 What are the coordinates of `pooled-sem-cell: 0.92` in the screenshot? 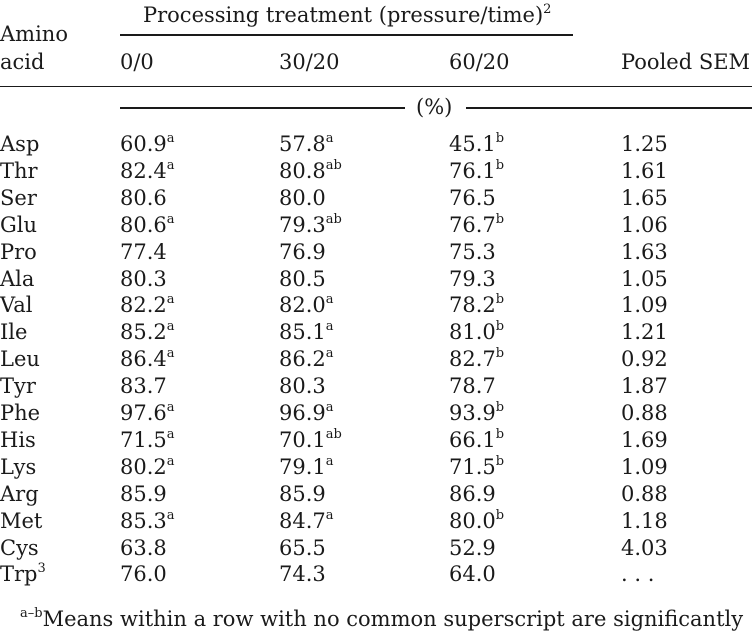 It's located at (644, 359).